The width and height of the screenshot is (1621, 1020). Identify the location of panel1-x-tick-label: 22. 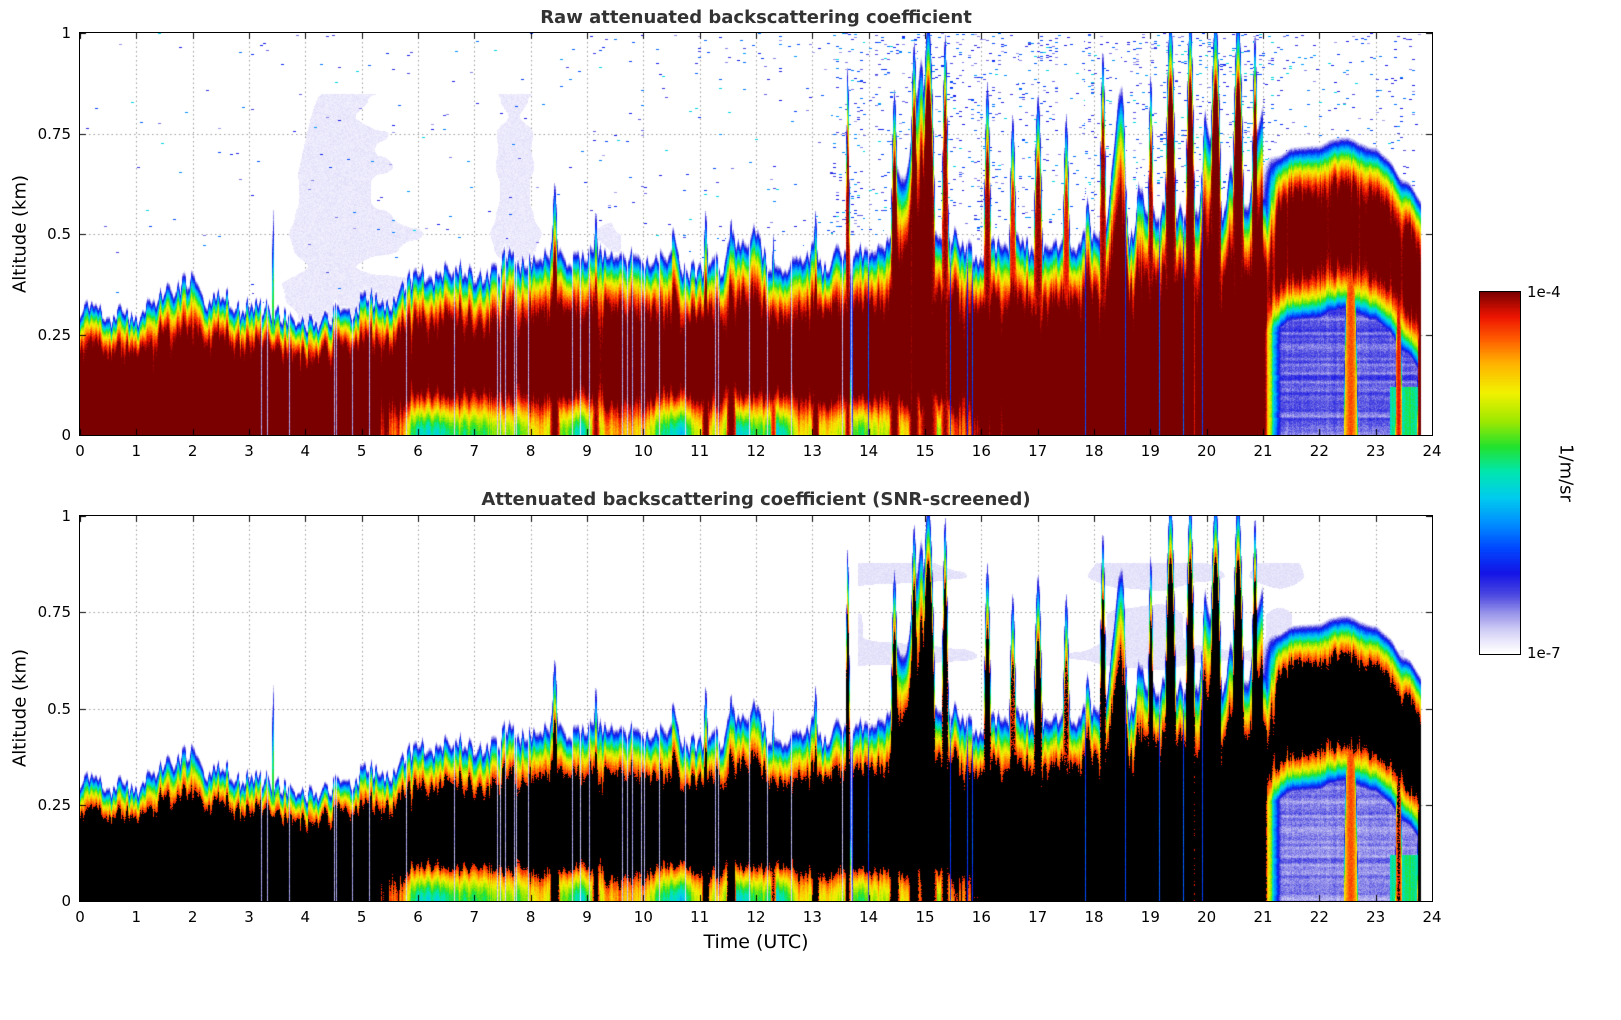
(1319, 451).